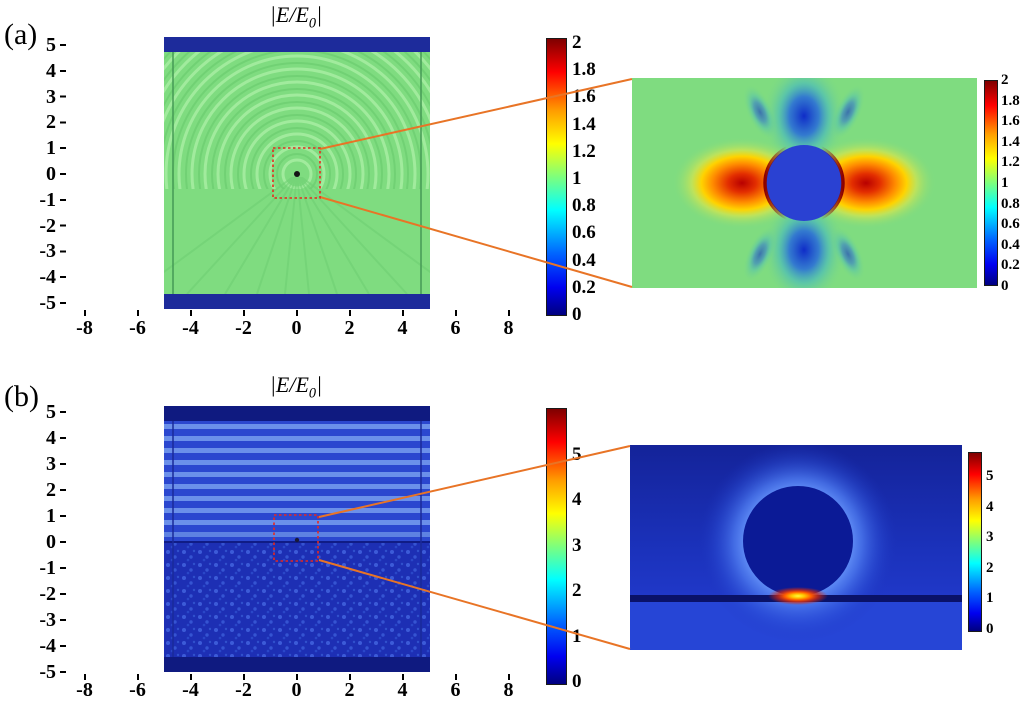 The image size is (1024, 709). Describe the element at coordinates (51, 45) in the screenshot. I see `y-tick-label: 5` at that location.